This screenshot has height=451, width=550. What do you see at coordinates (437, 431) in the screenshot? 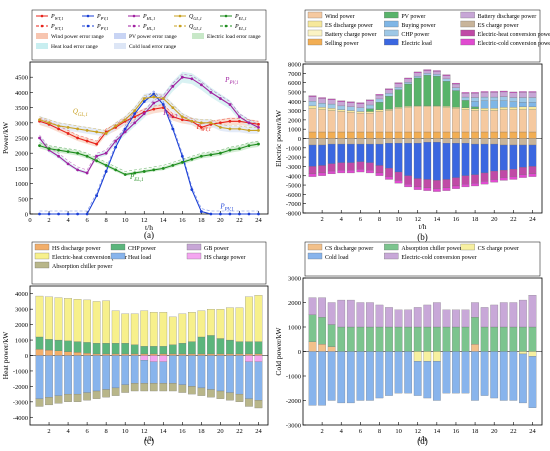
I see `x-tick-label: 14` at bounding box center [437, 431].